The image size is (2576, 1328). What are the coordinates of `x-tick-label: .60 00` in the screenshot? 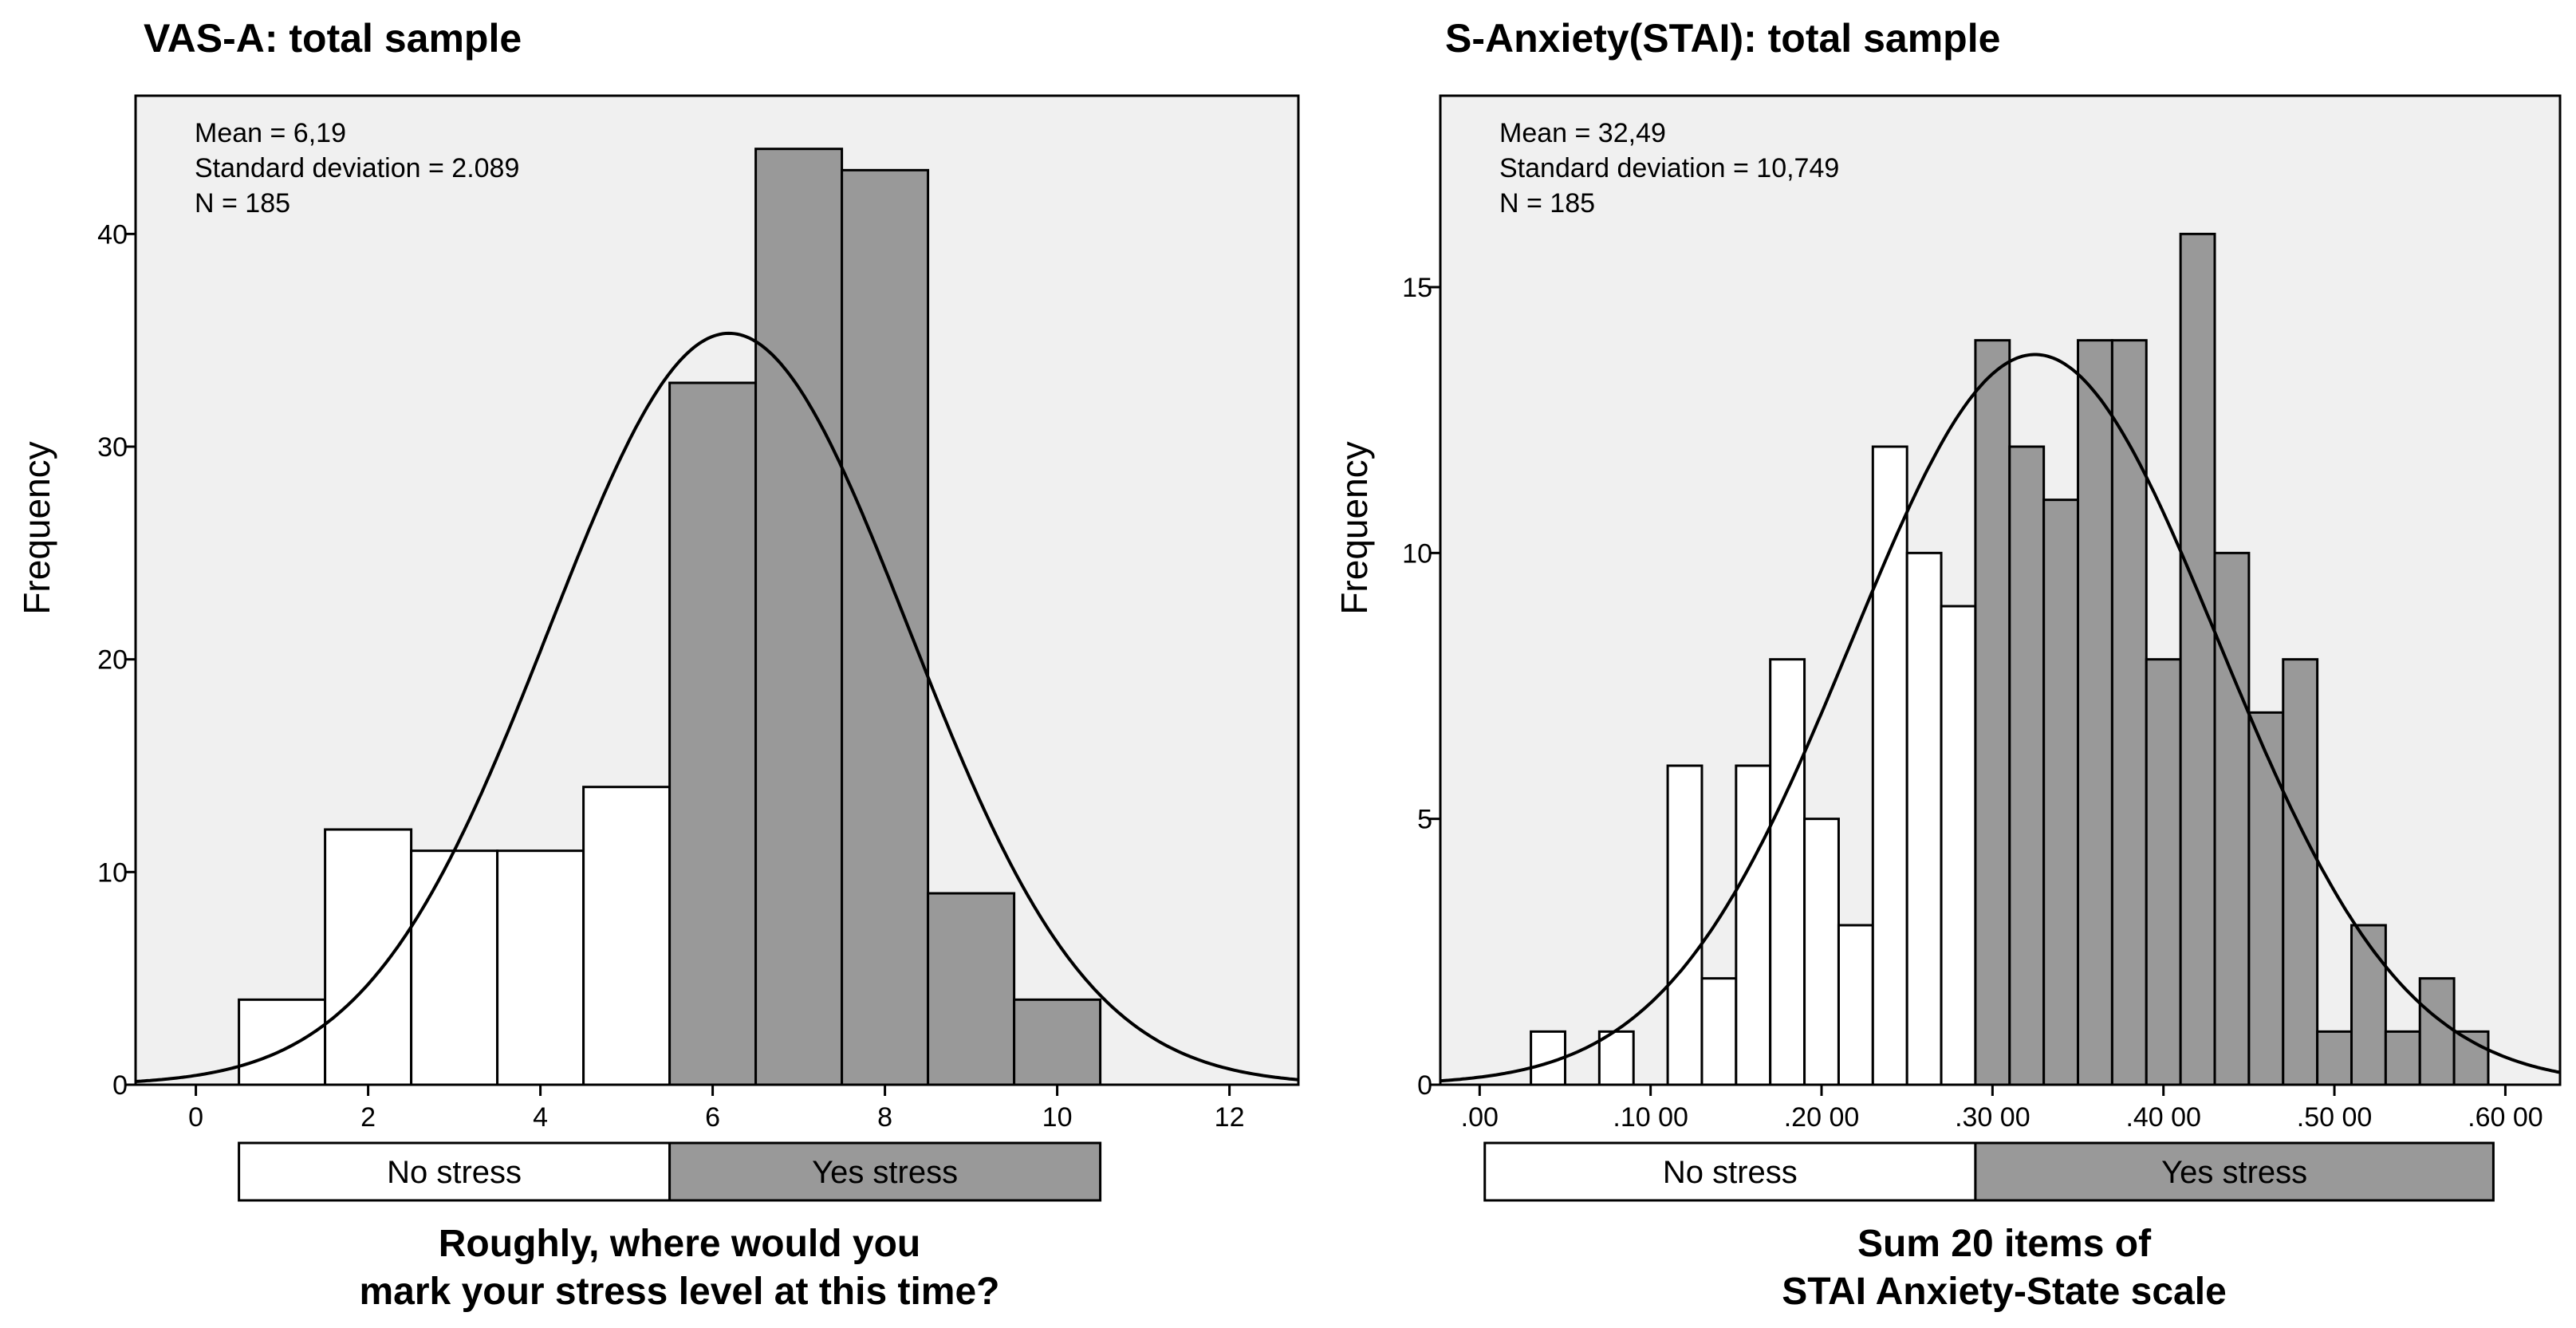 It's located at (2505, 1117).